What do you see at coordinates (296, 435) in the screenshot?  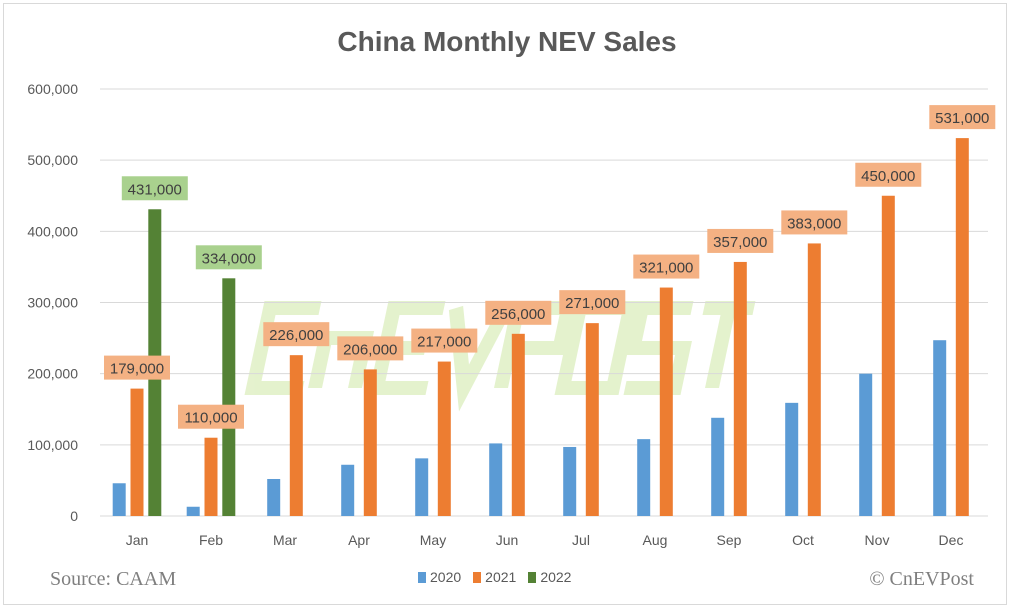 I see `bar-2021-Mar` at bounding box center [296, 435].